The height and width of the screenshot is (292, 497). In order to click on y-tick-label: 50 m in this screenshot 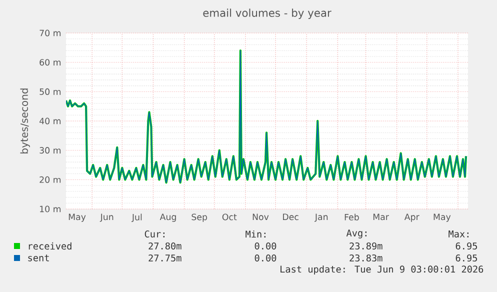, I will do `click(50, 91)`.